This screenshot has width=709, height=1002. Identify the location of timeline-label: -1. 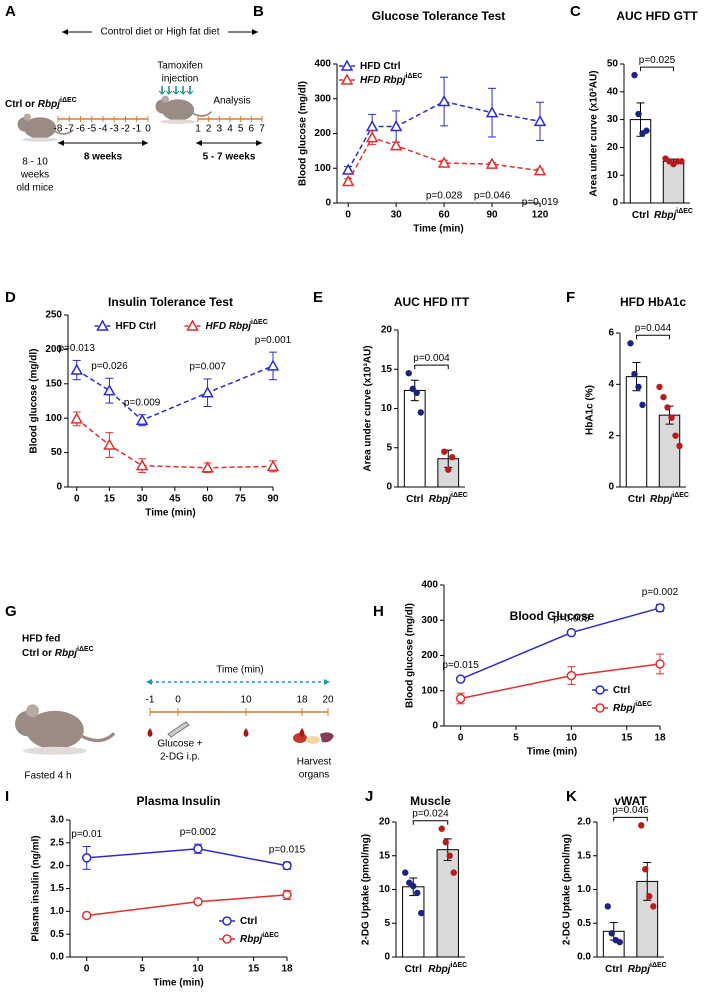
(136, 129).